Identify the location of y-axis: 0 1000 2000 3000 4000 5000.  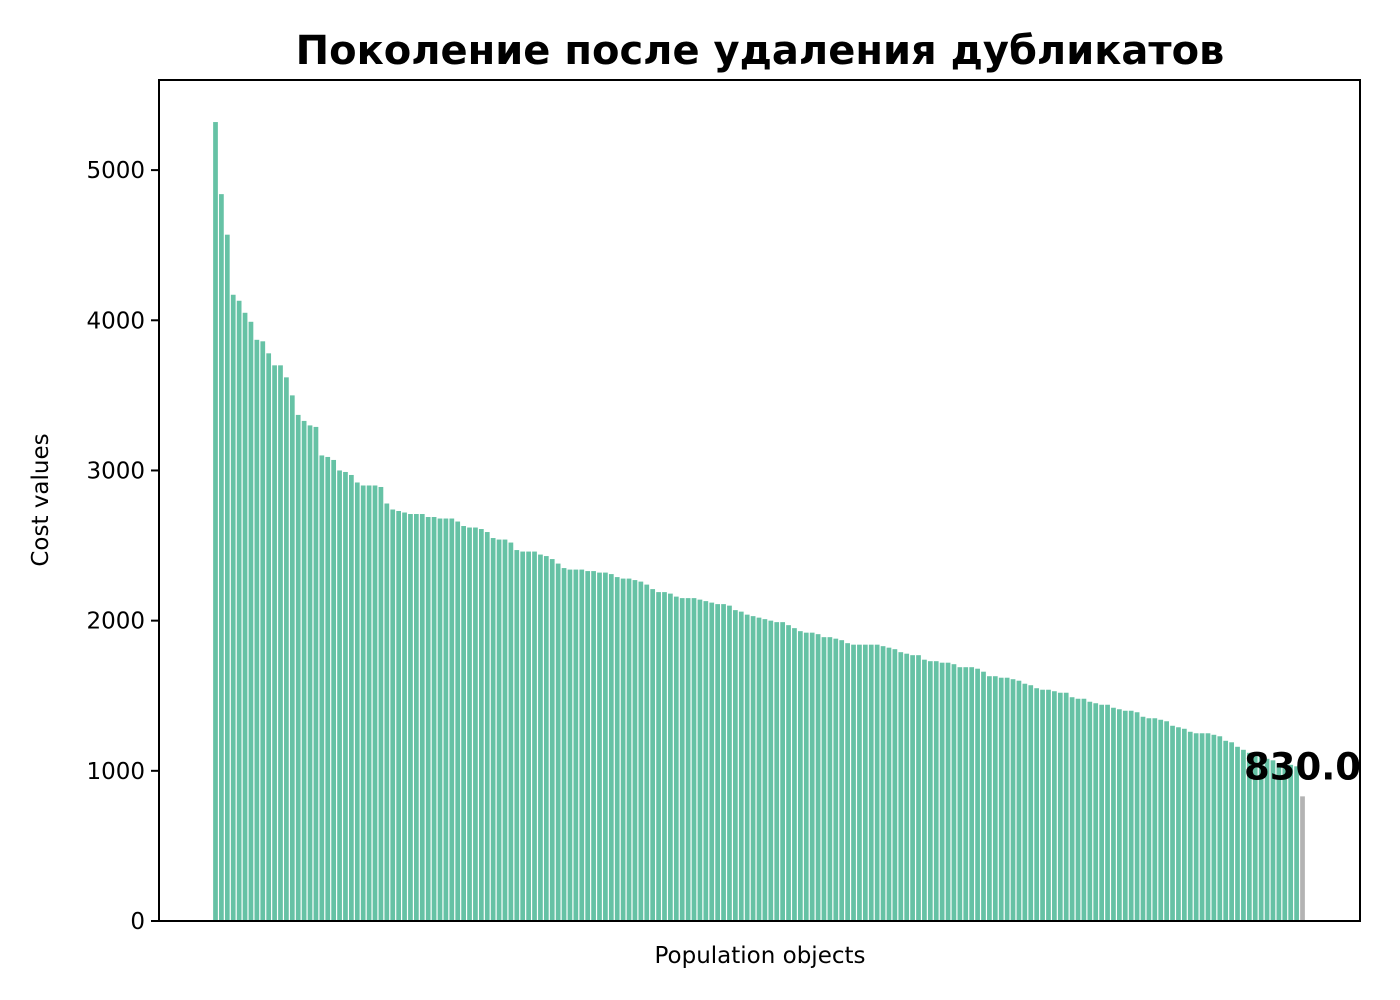
(122, 546).